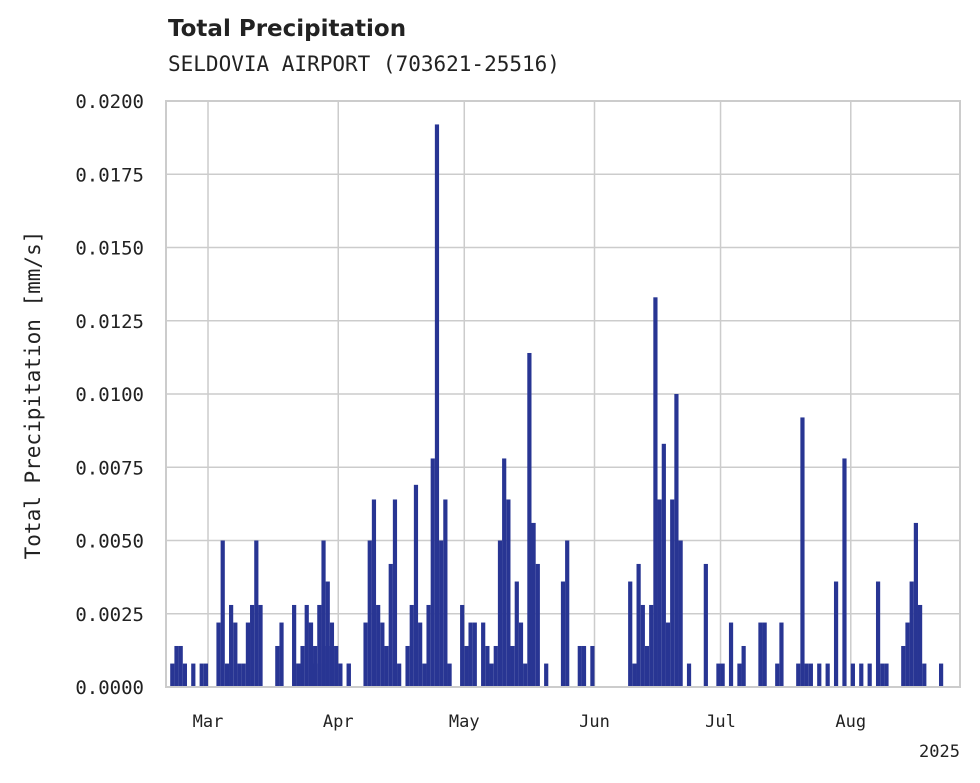  Describe the element at coordinates (364, 64) in the screenshot. I see `chart-subtitle: SELDOVIA AIRPORT (703621-25516)` at that location.